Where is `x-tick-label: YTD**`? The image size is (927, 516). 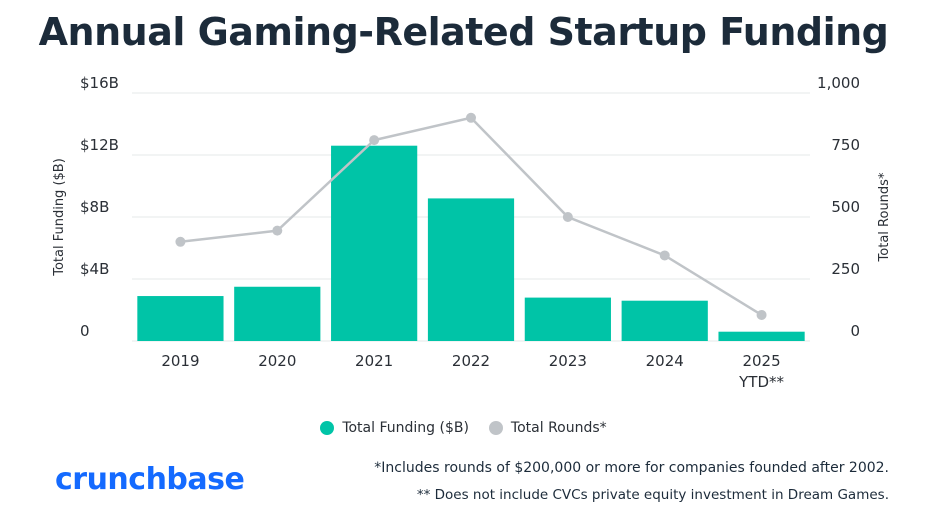 x-tick-label: YTD** is located at coordinates (761, 382).